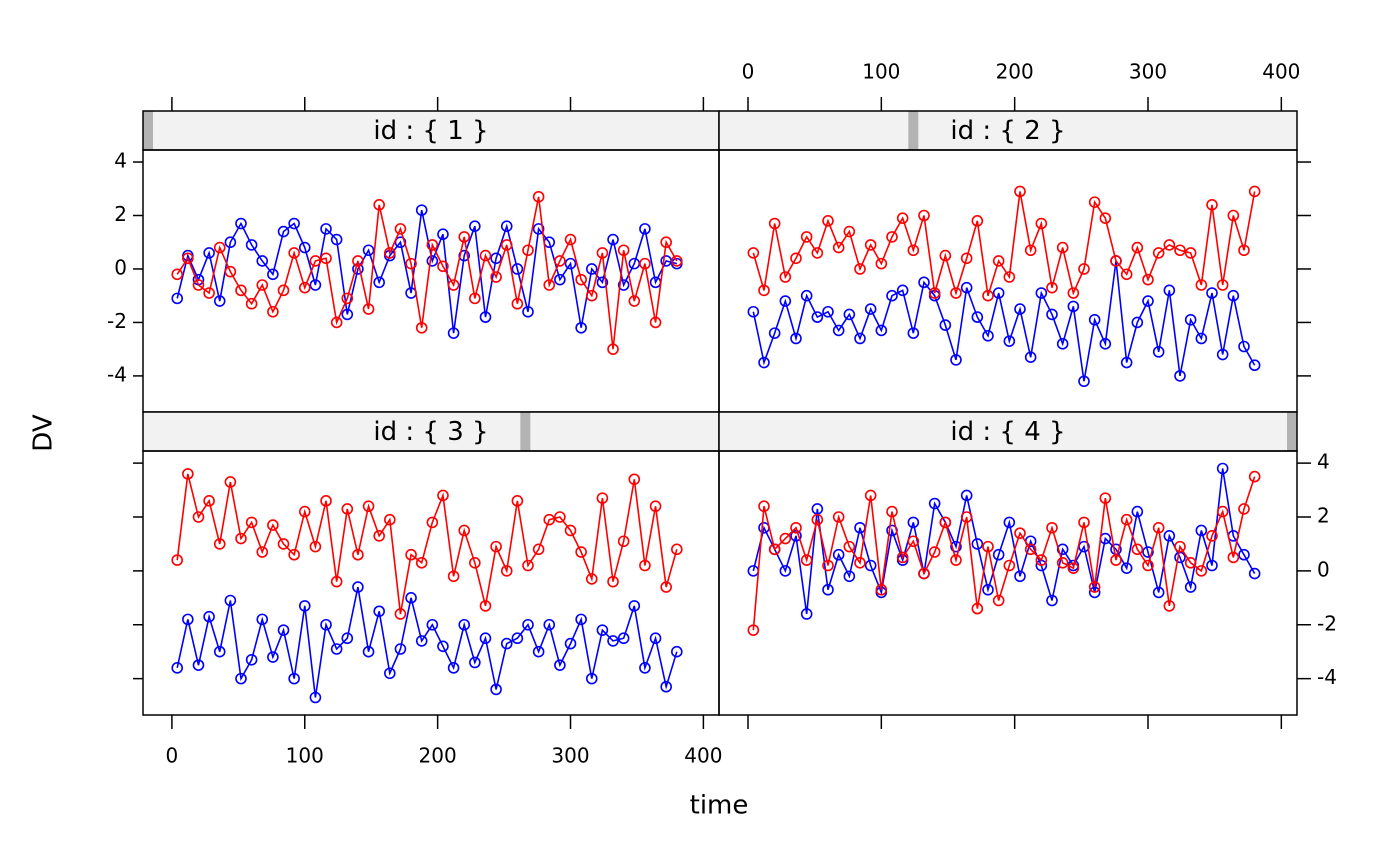  What do you see at coordinates (430, 432) in the screenshot?
I see `strip-title: id : { 3 }` at bounding box center [430, 432].